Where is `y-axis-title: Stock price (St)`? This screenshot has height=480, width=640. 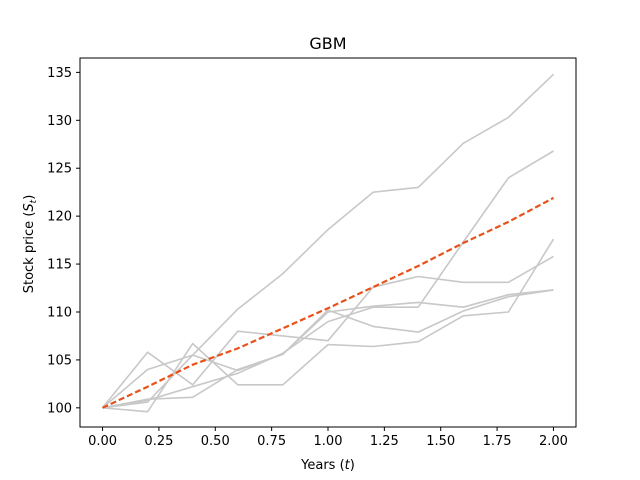 y-axis-title: Stock price (St) is located at coordinates (30, 244).